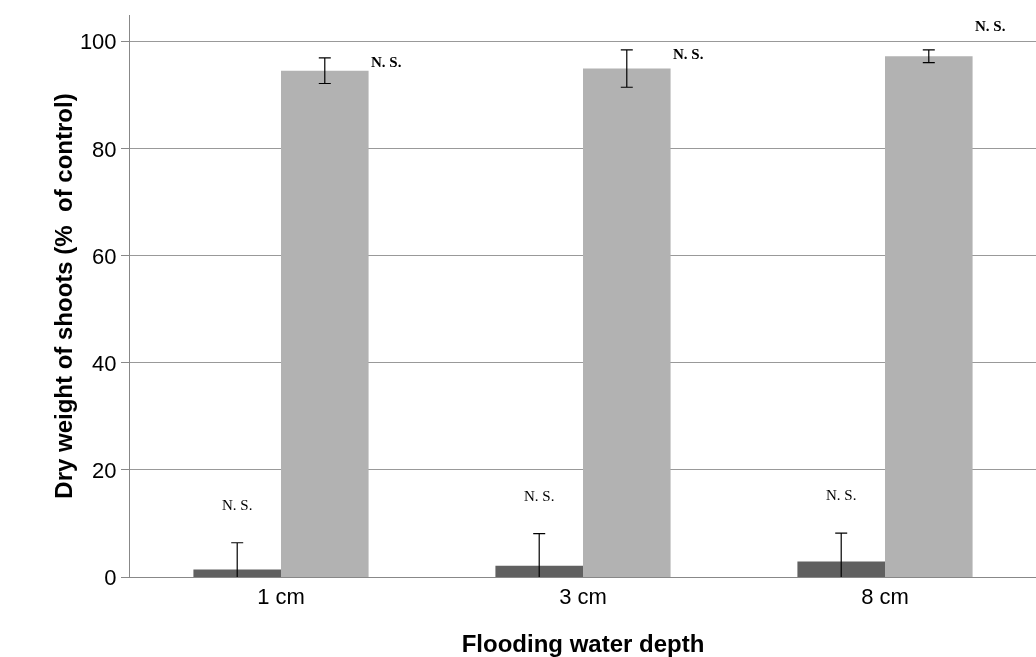  Describe the element at coordinates (583, 643) in the screenshot. I see `x-axis-title: Flooding water depth` at that location.